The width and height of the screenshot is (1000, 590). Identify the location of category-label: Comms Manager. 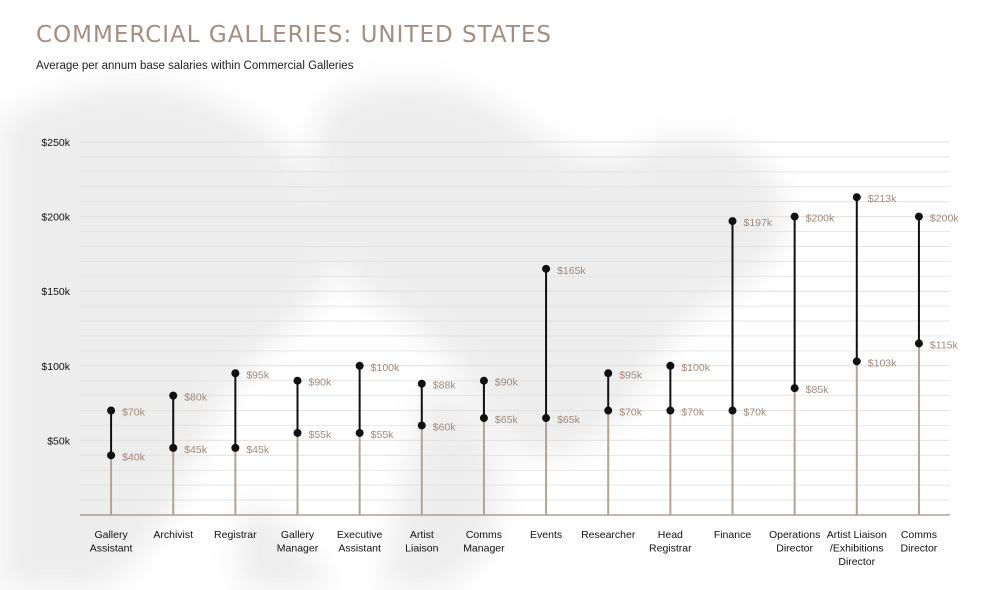
(484, 542).